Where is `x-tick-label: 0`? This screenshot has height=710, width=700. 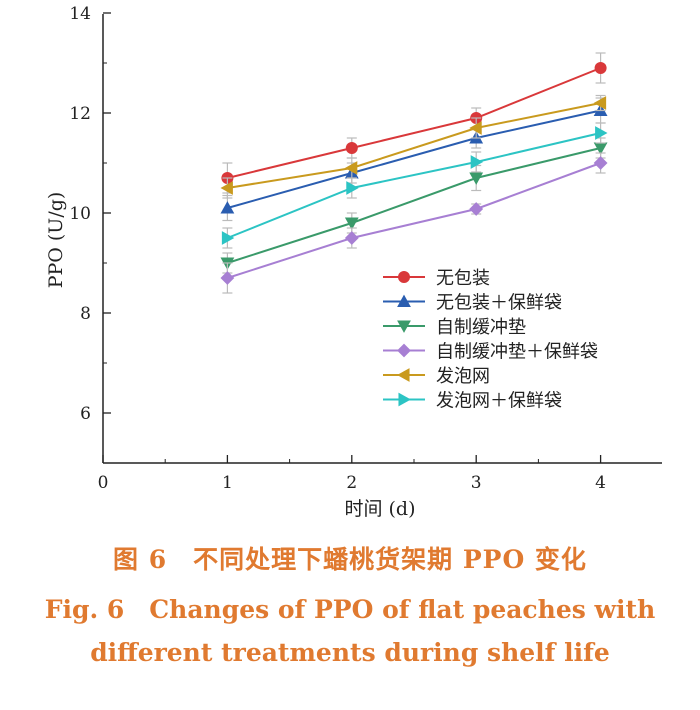
x-tick-label: 0 is located at coordinates (103, 483).